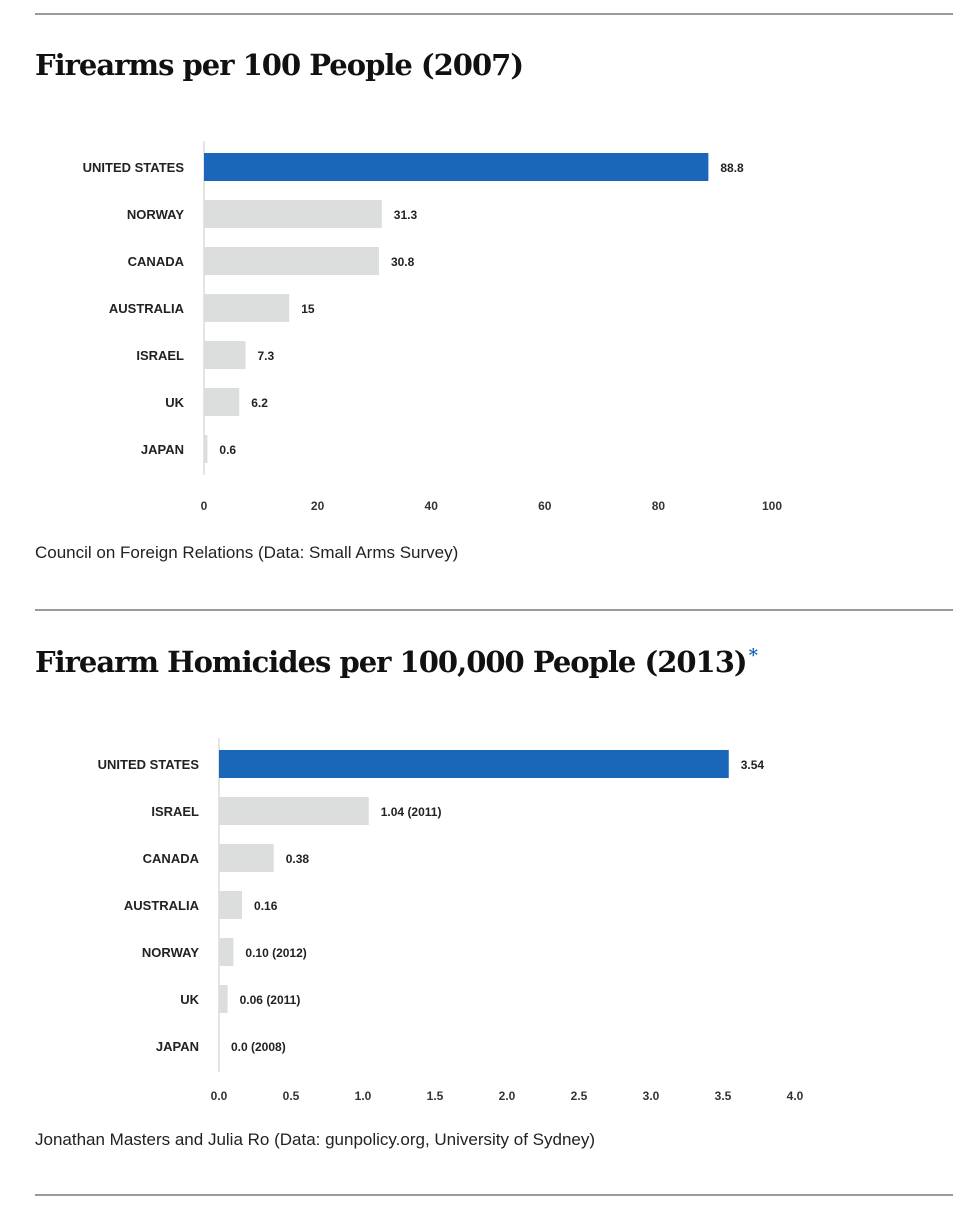  What do you see at coordinates (219, 1096) in the screenshot?
I see `chart-2-x-tick-label: 0.0` at bounding box center [219, 1096].